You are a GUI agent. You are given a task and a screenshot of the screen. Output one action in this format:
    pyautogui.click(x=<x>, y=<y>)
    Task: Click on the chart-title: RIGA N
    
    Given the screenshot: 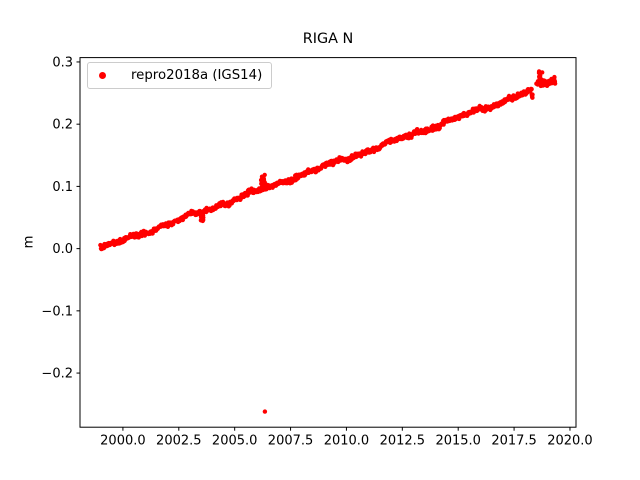 What is the action you would take?
    pyautogui.click(x=328, y=39)
    